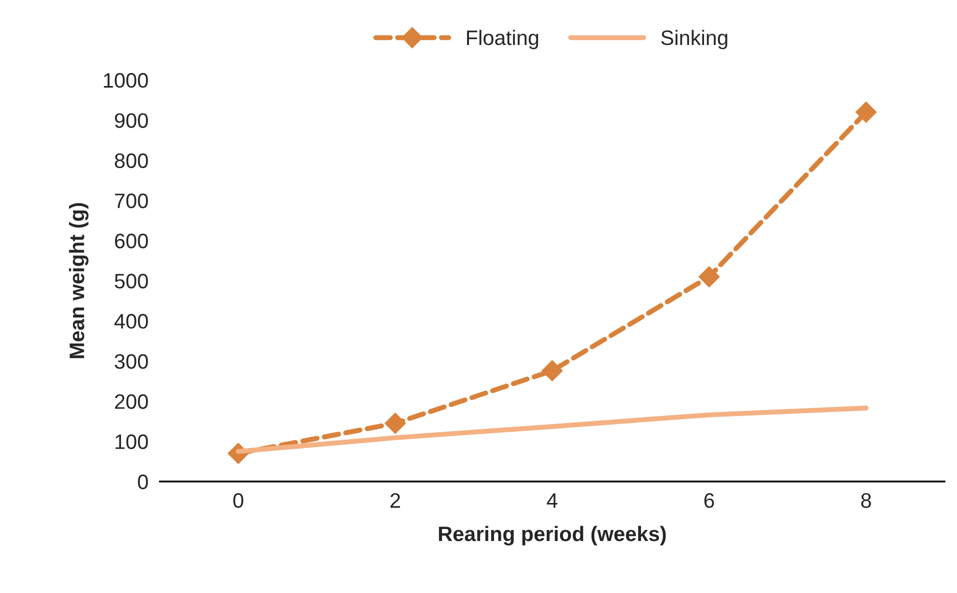 The width and height of the screenshot is (957, 593). What do you see at coordinates (502, 40) in the screenshot?
I see `legend-label: Floating` at bounding box center [502, 40].